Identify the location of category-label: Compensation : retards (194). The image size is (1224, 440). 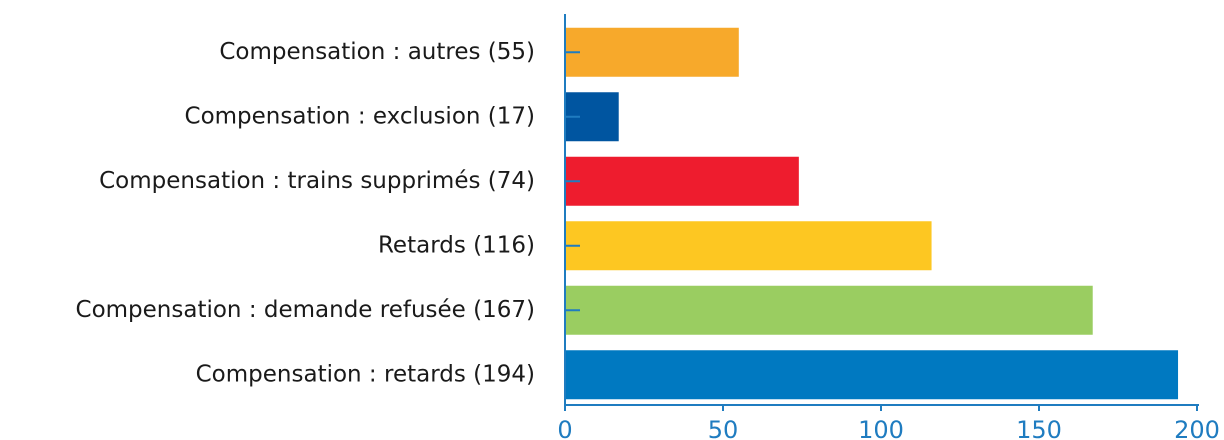
(365, 374).